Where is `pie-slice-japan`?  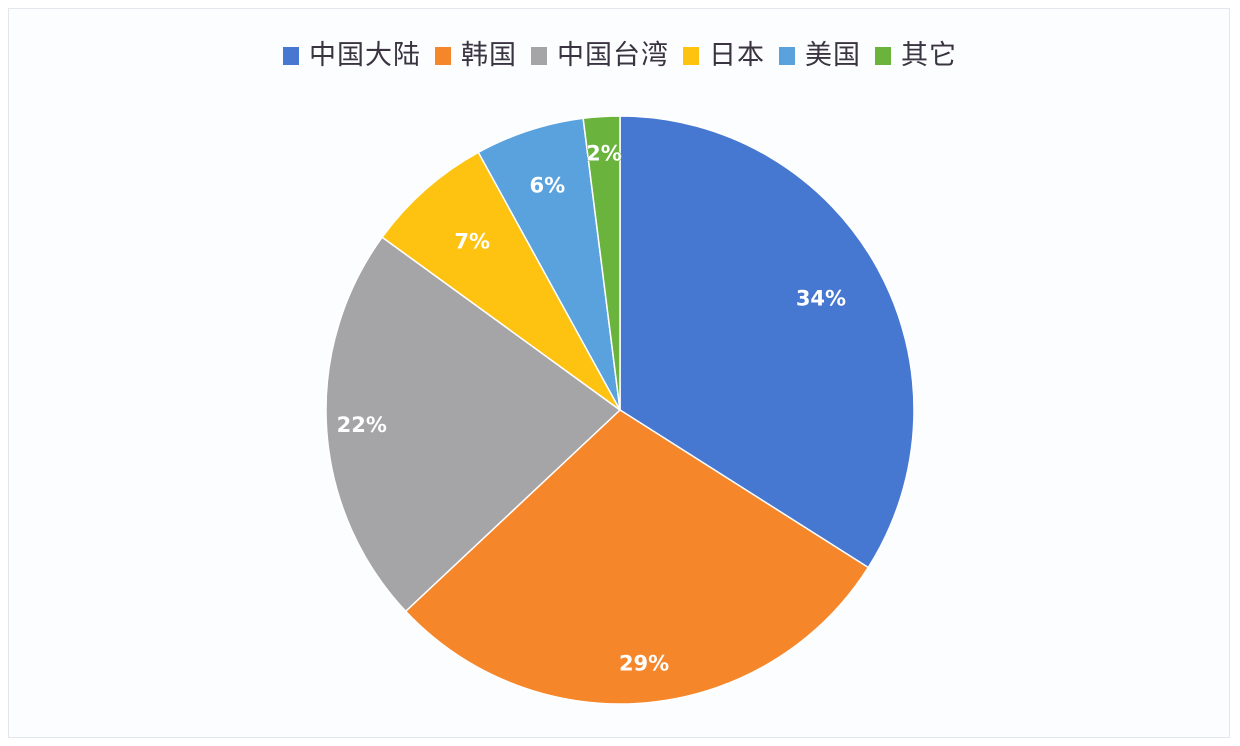 pie-slice-japan is located at coordinates (501, 281).